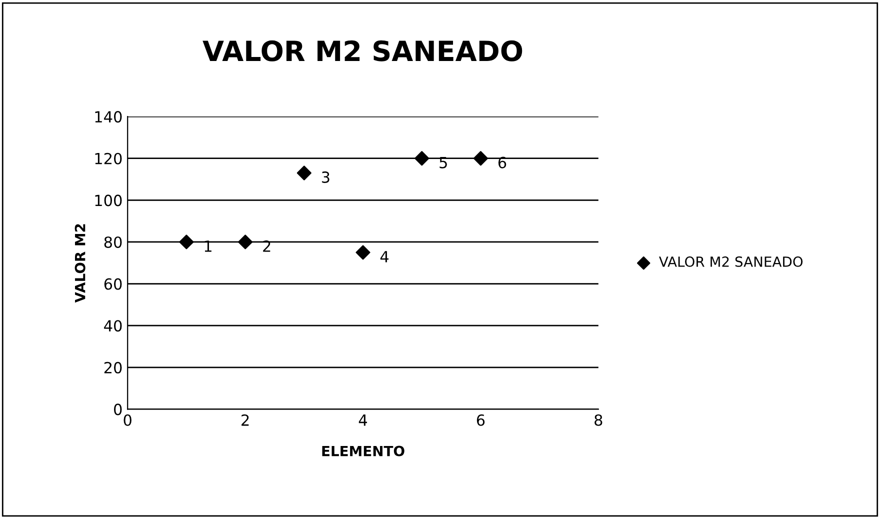 The height and width of the screenshot is (518, 880). I want to click on x-tick-label: 8, so click(598, 420).